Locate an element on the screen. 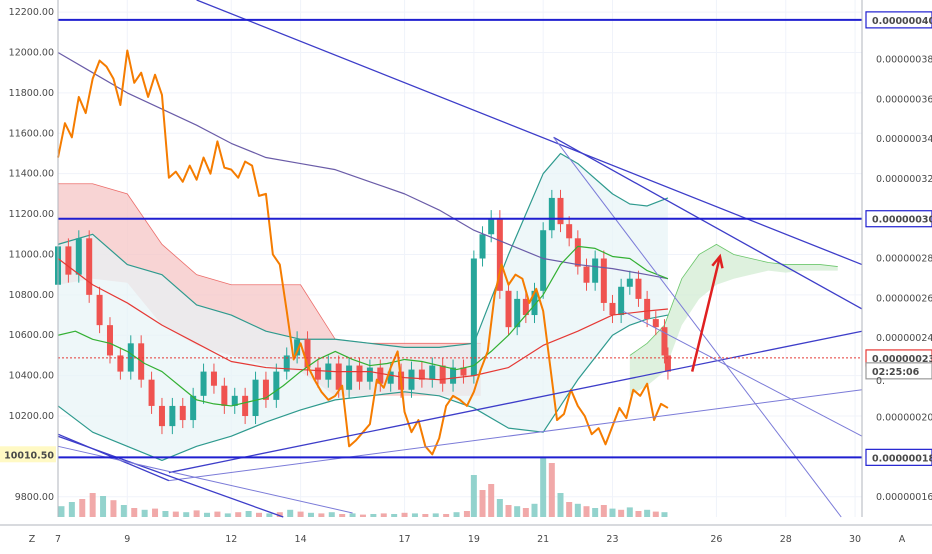 This screenshot has height=554, width=932. target-arrow is located at coordinates (706, 314).